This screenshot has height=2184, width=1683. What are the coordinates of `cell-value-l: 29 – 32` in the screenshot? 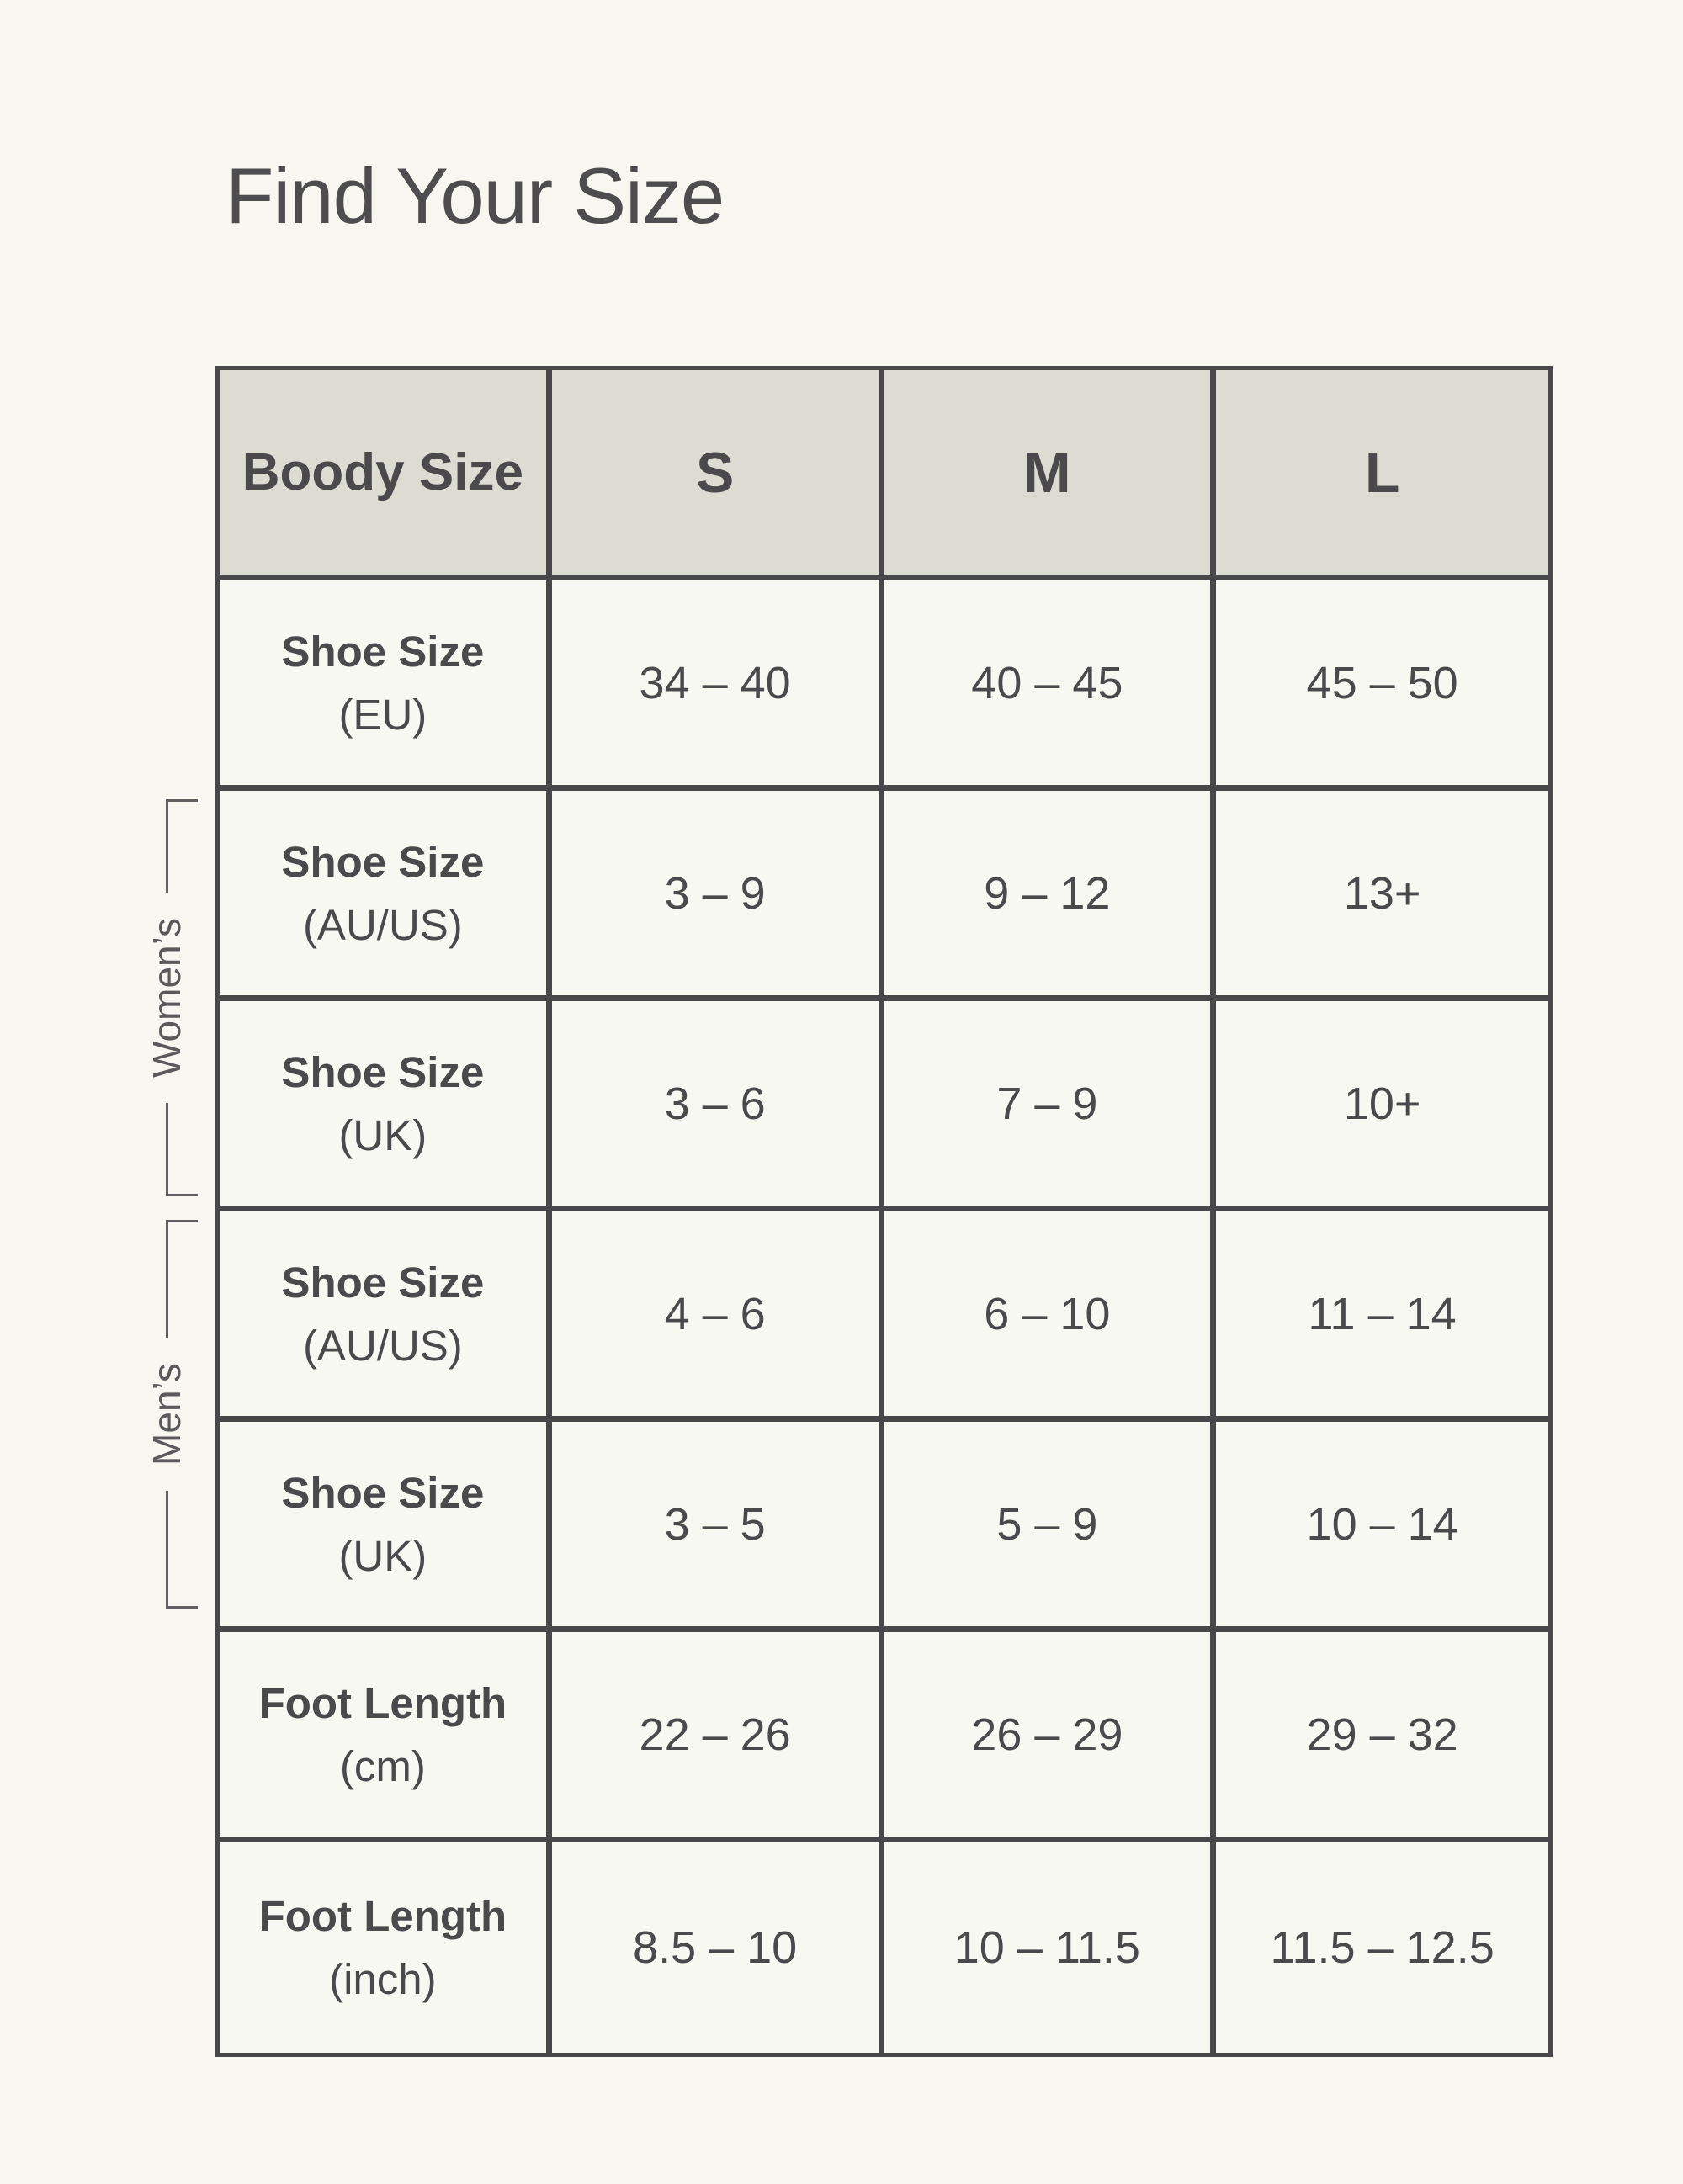 It's located at (1382, 1737).